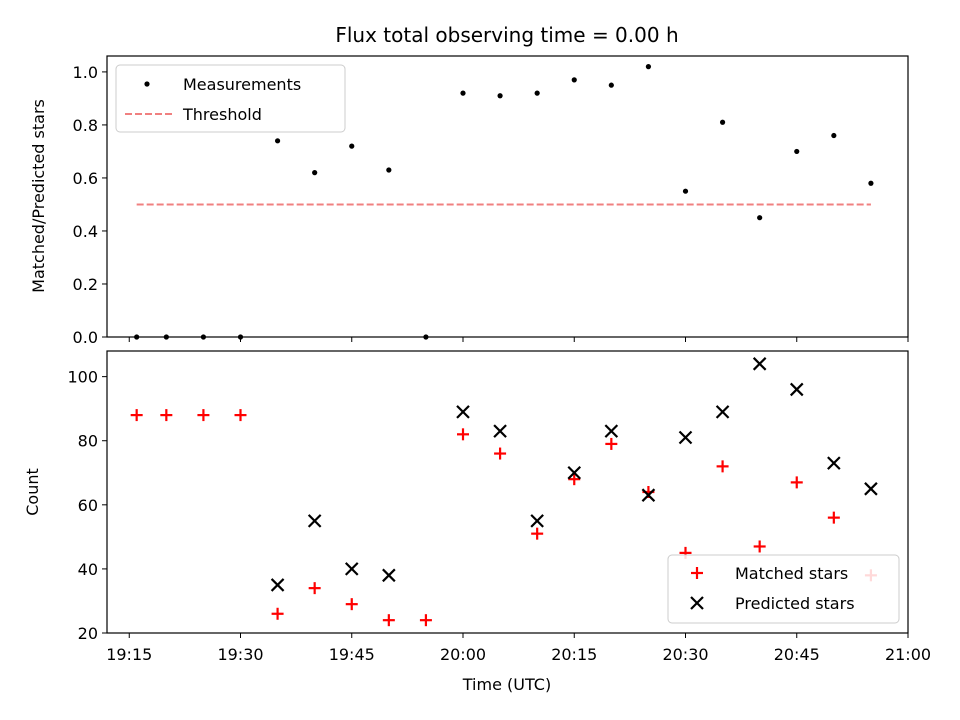 This screenshot has width=960, height=720. I want to click on top-y-tick-label: 0.8, so click(85, 125).